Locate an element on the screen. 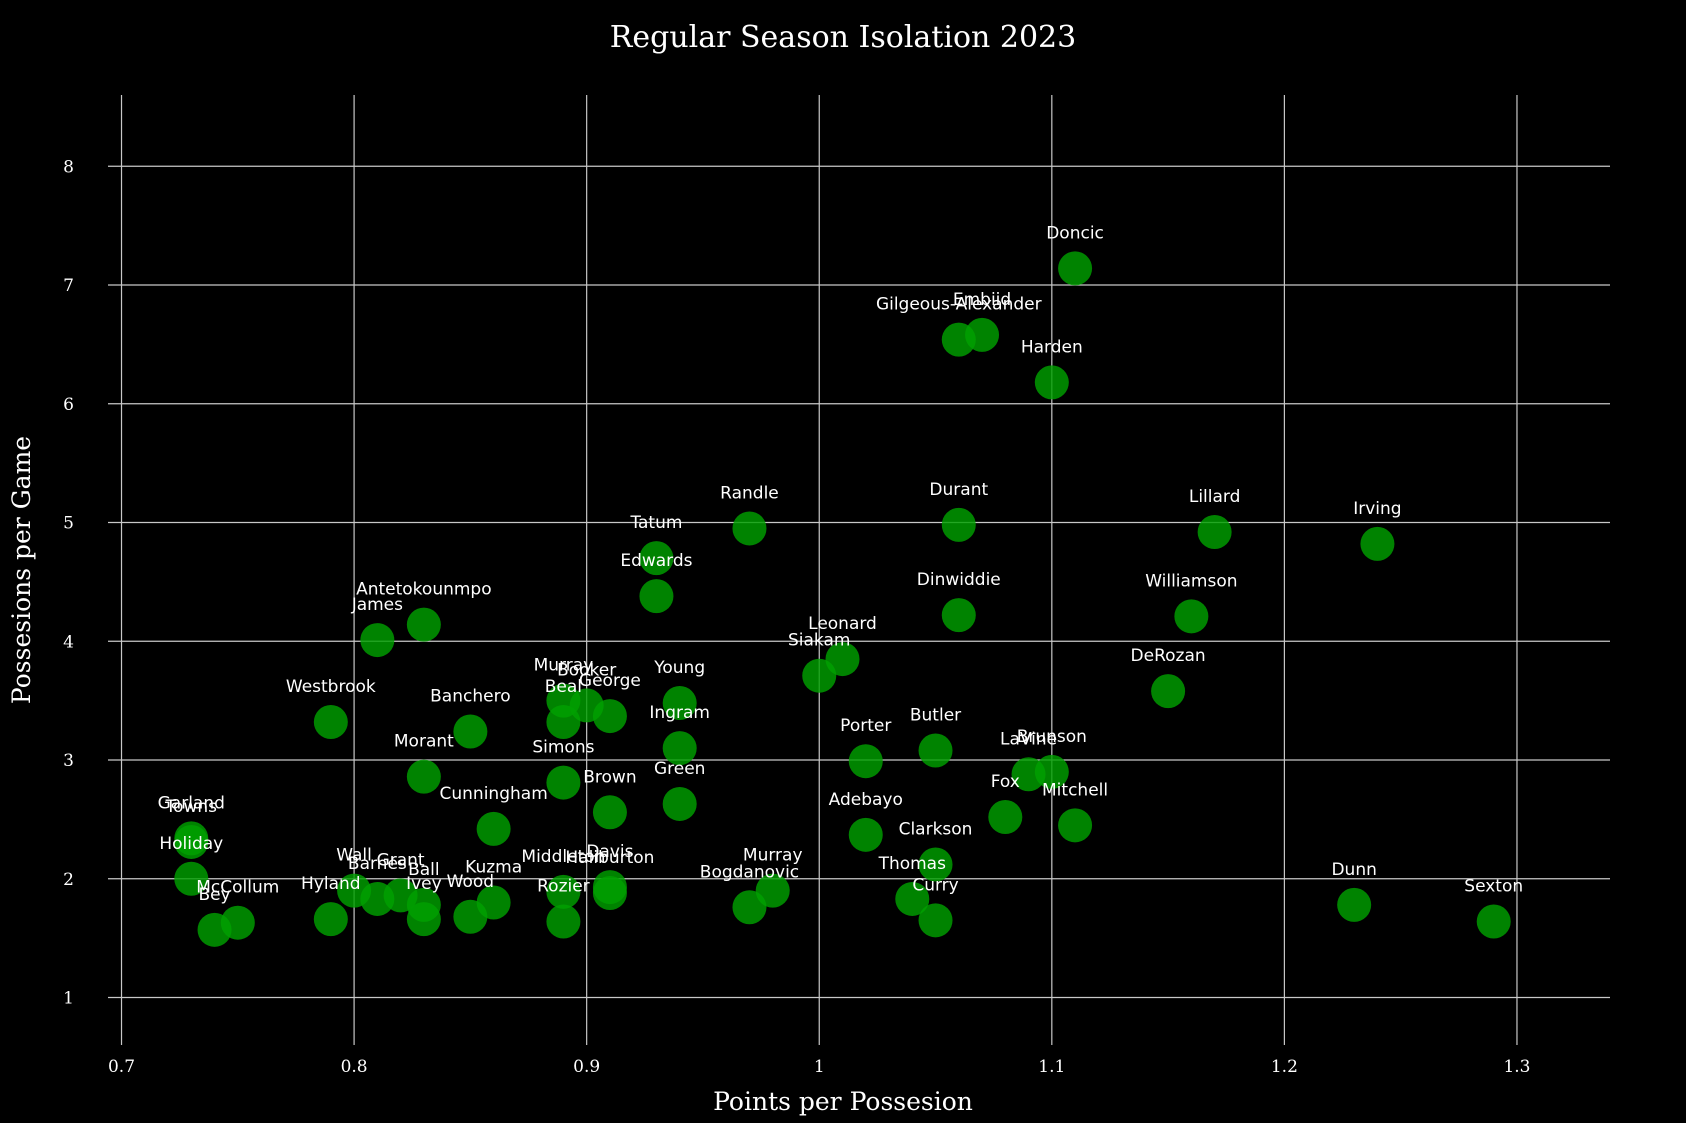  point-label: Butler is located at coordinates (935, 716).